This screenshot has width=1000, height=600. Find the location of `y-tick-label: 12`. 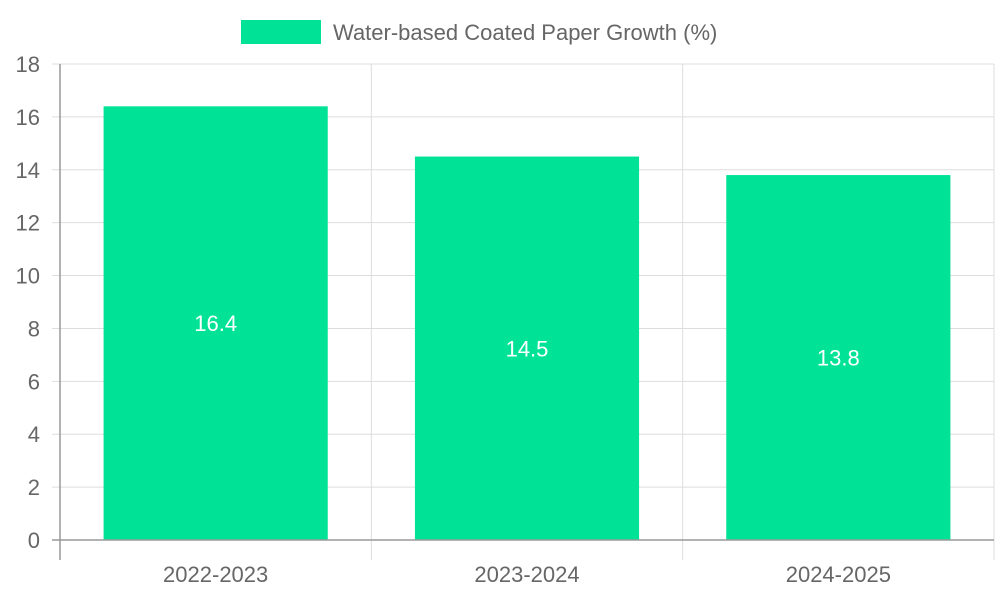

y-tick-label: 12 is located at coordinates (28, 223).